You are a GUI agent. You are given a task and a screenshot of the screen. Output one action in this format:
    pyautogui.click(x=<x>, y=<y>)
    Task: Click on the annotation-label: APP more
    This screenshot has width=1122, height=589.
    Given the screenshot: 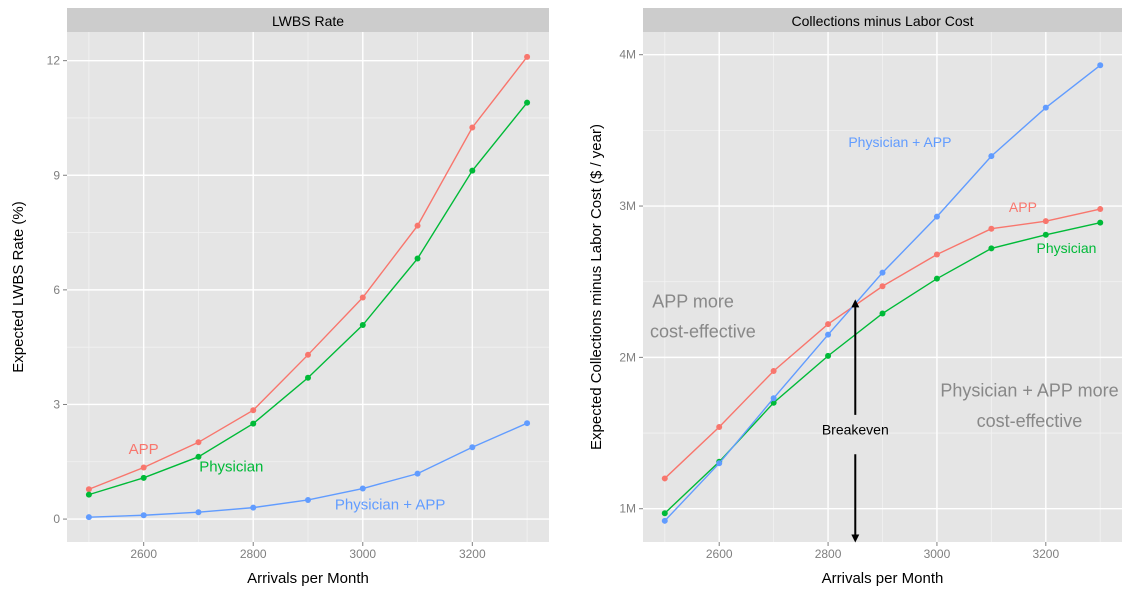 What is the action you would take?
    pyautogui.click(x=693, y=301)
    